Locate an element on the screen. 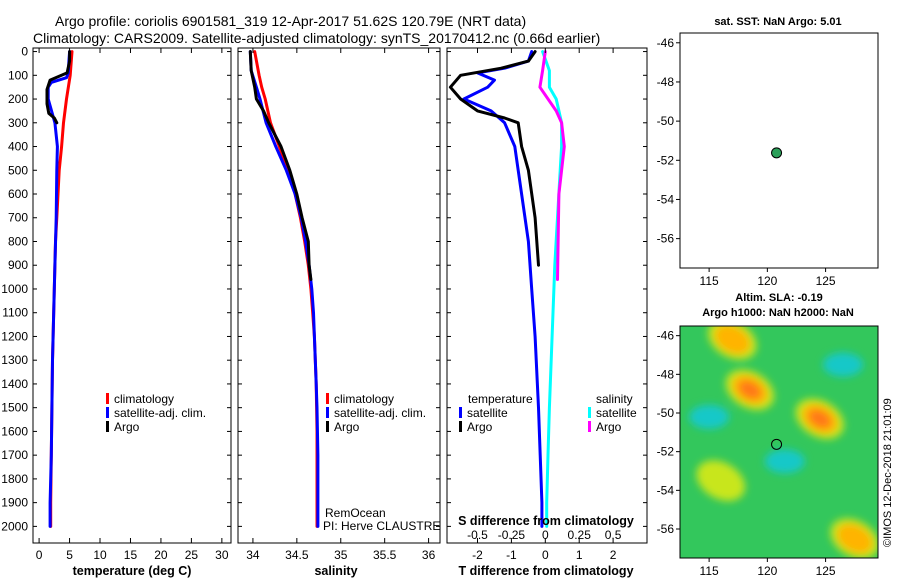 This screenshot has width=900, height=585. x-tick-label: 20 is located at coordinates (161, 555).